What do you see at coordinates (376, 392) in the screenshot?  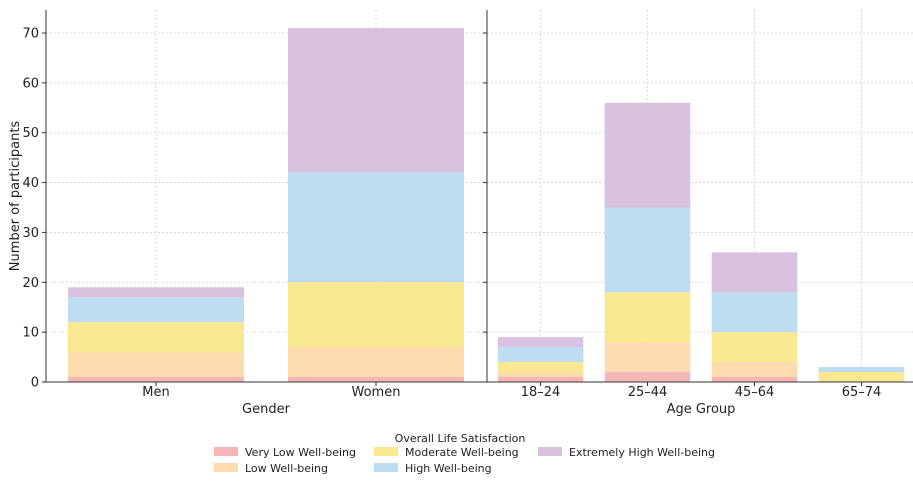 I see `x-tick-label: Women` at bounding box center [376, 392].